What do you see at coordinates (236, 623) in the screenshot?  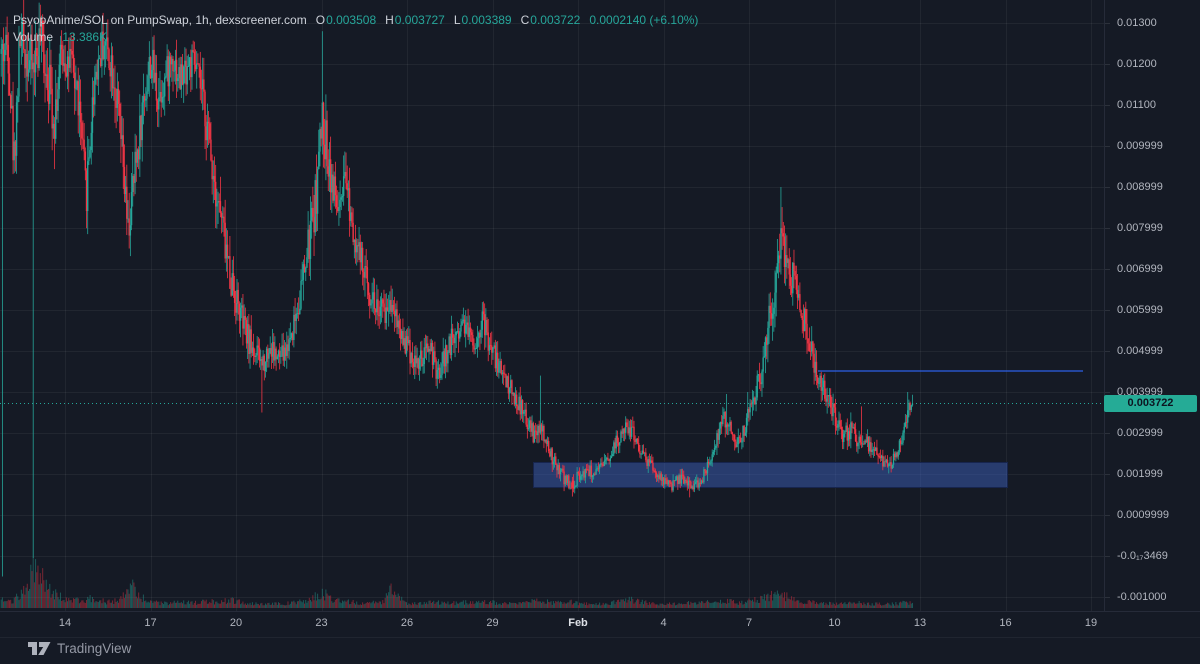 I see `x-axis-label: 20` at bounding box center [236, 623].